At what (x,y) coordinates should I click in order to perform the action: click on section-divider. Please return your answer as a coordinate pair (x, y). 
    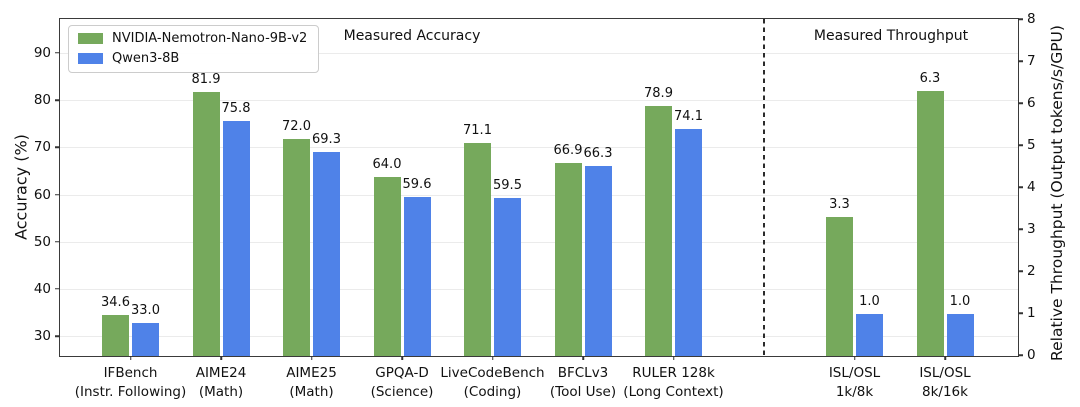
    Looking at the image, I should click on (764, 187).